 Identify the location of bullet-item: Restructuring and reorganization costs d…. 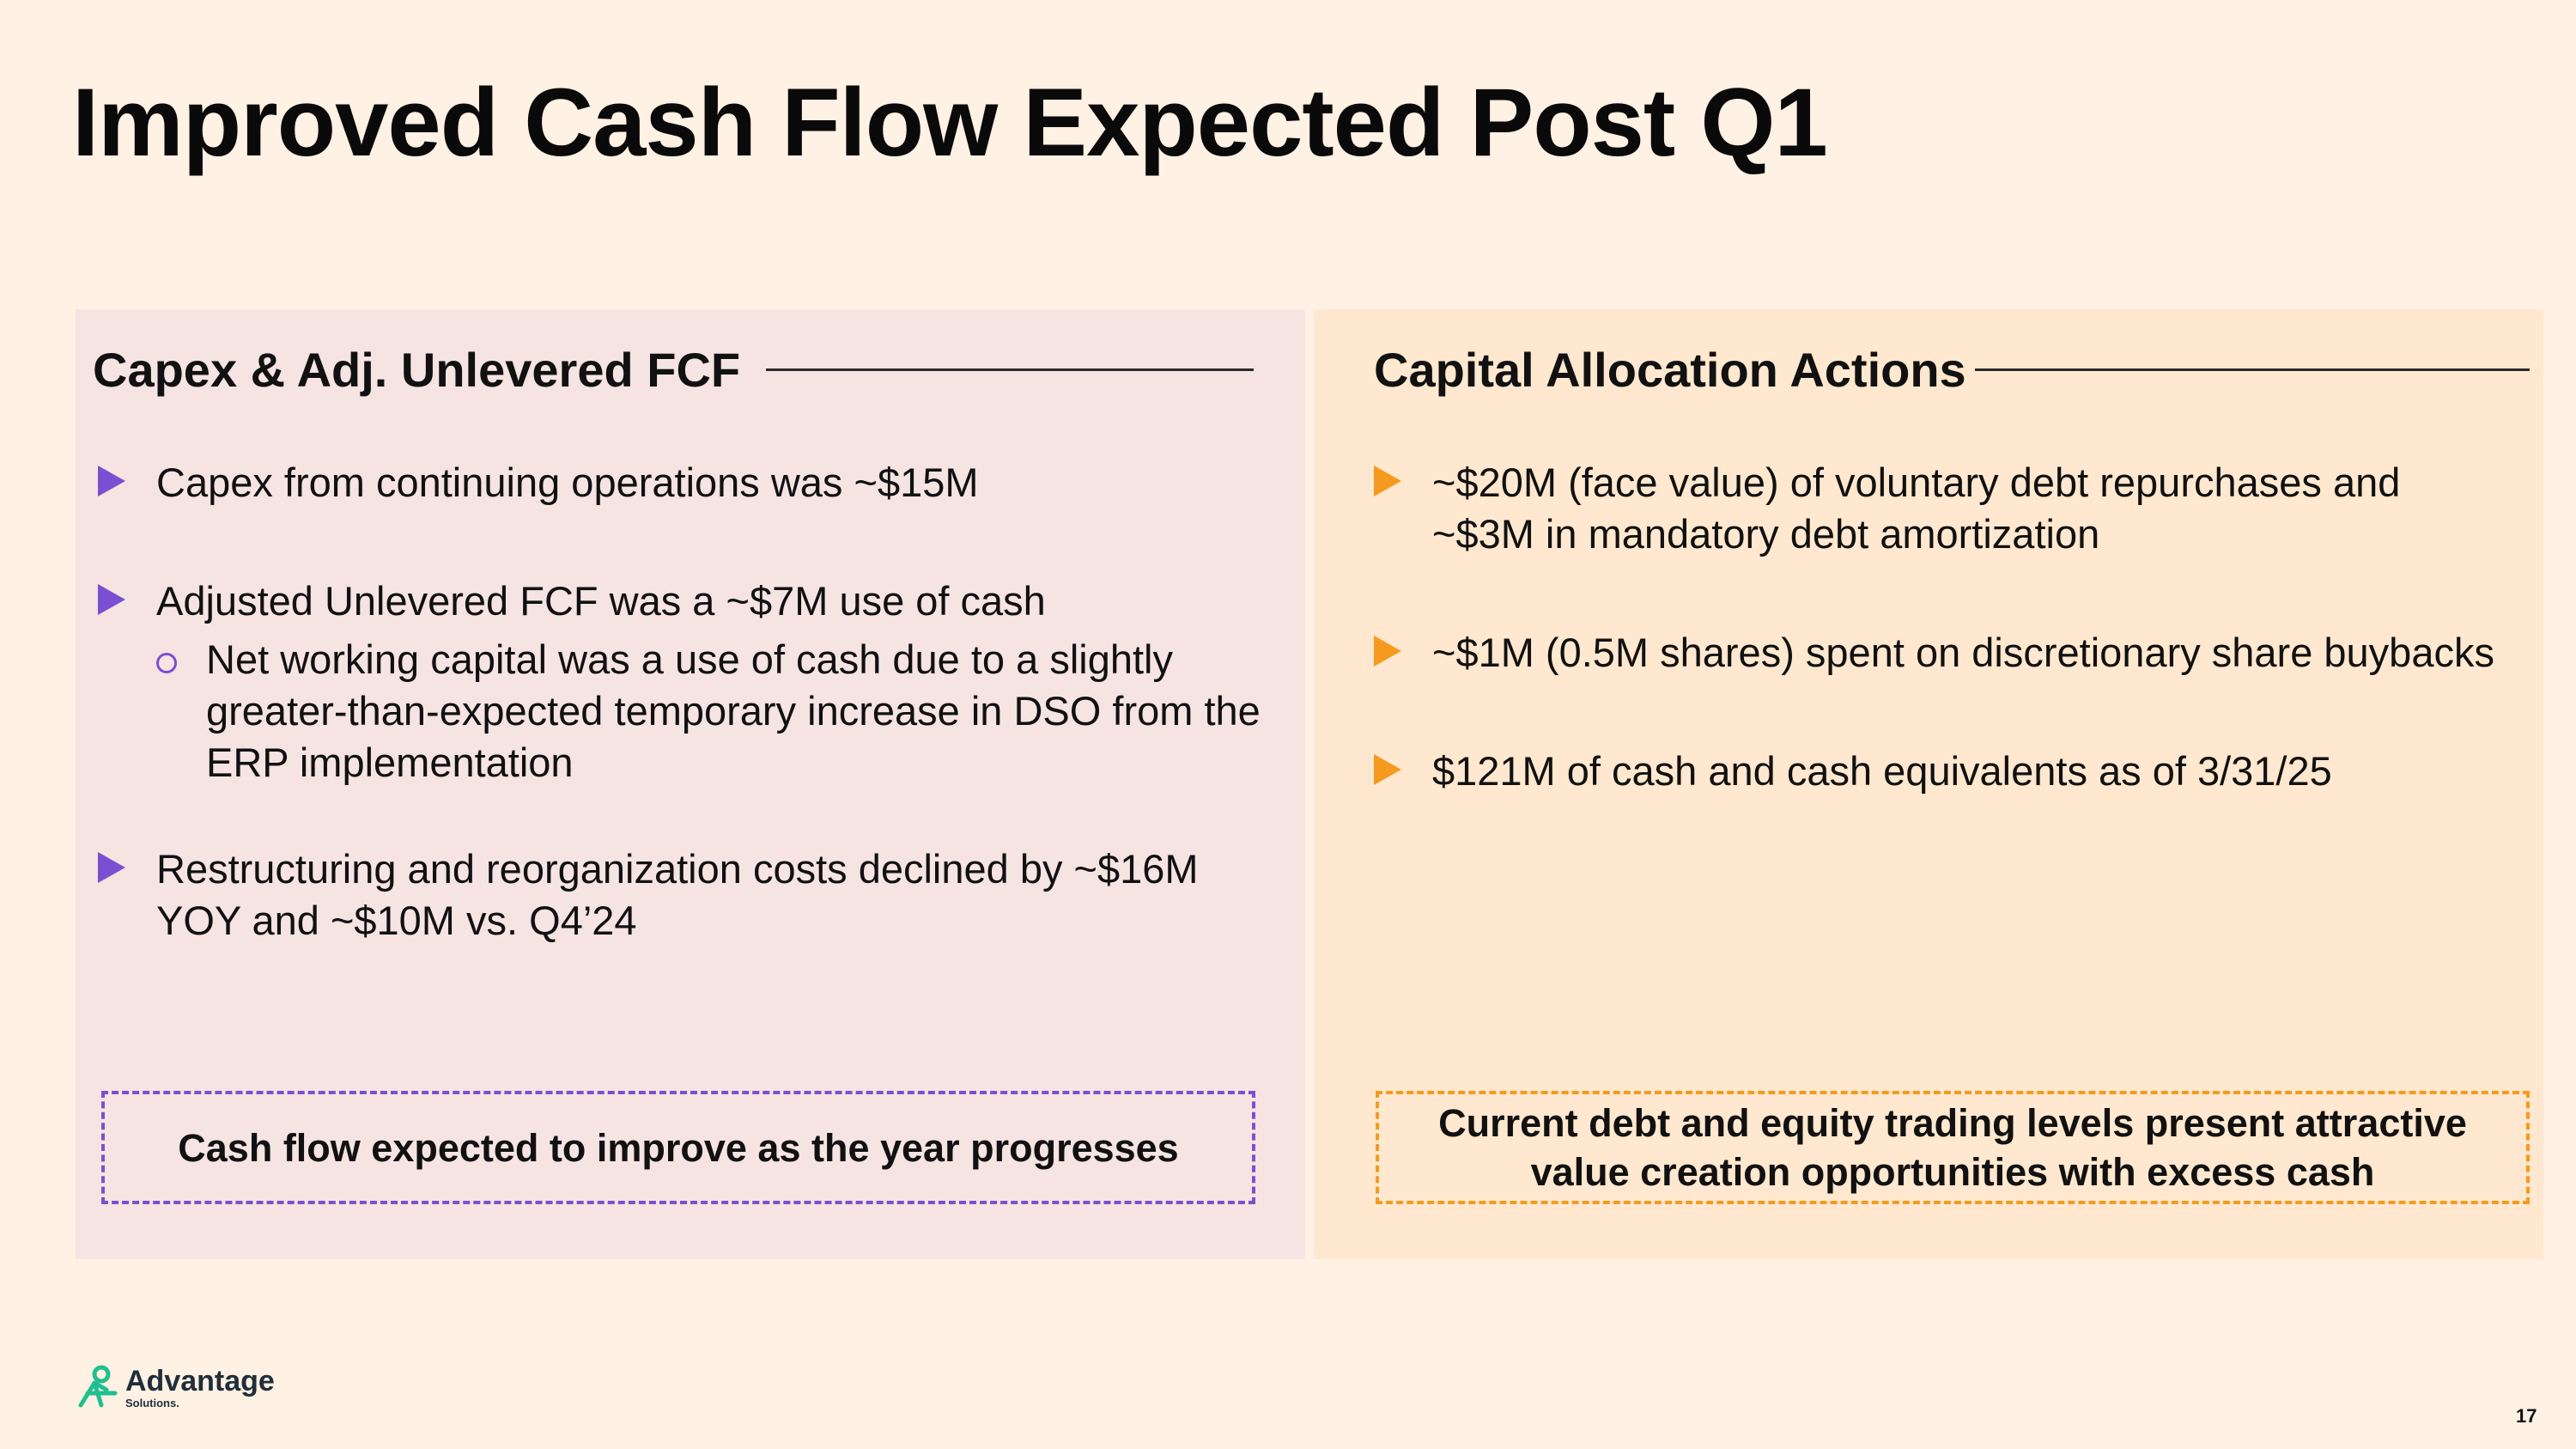
(684, 895).